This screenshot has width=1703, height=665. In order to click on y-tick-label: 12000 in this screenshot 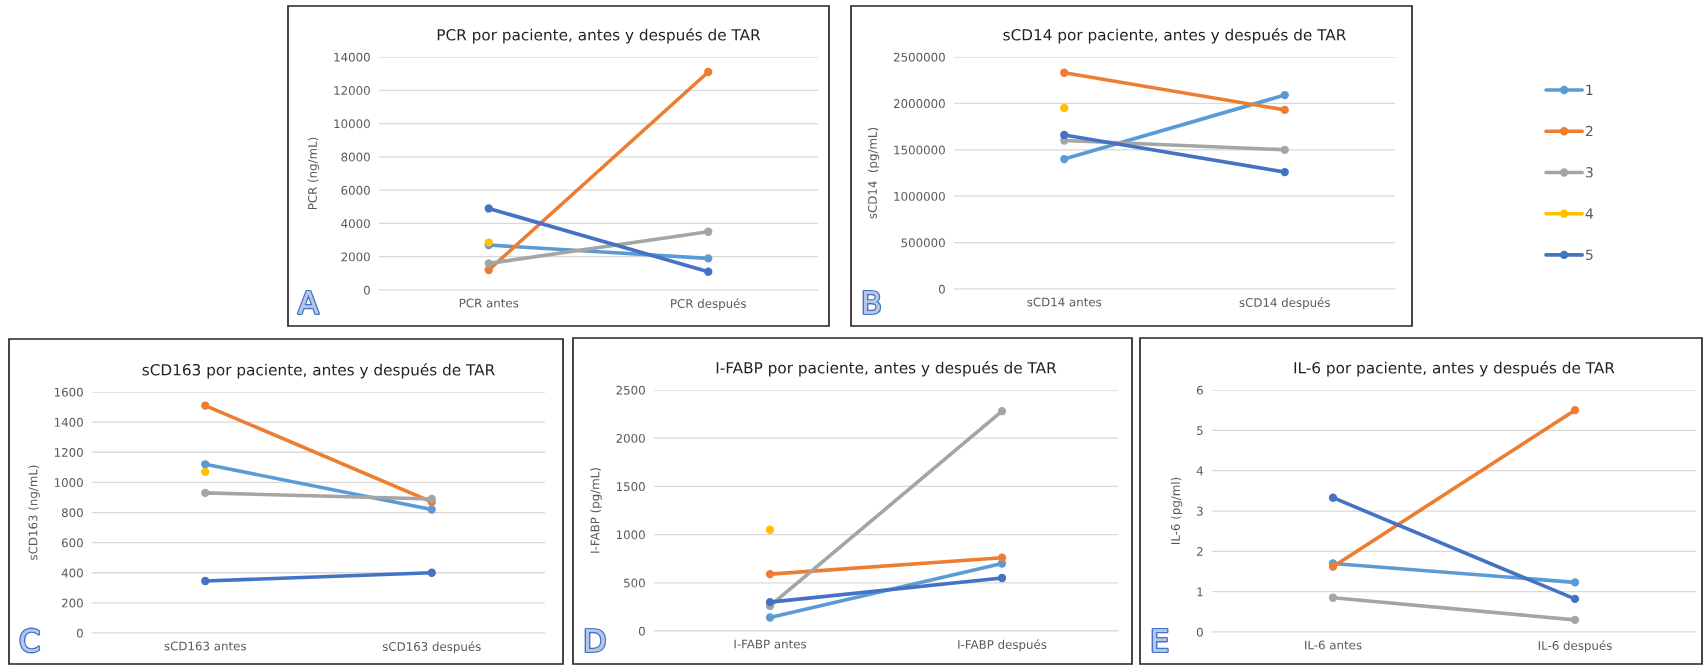, I will do `click(352, 90)`.